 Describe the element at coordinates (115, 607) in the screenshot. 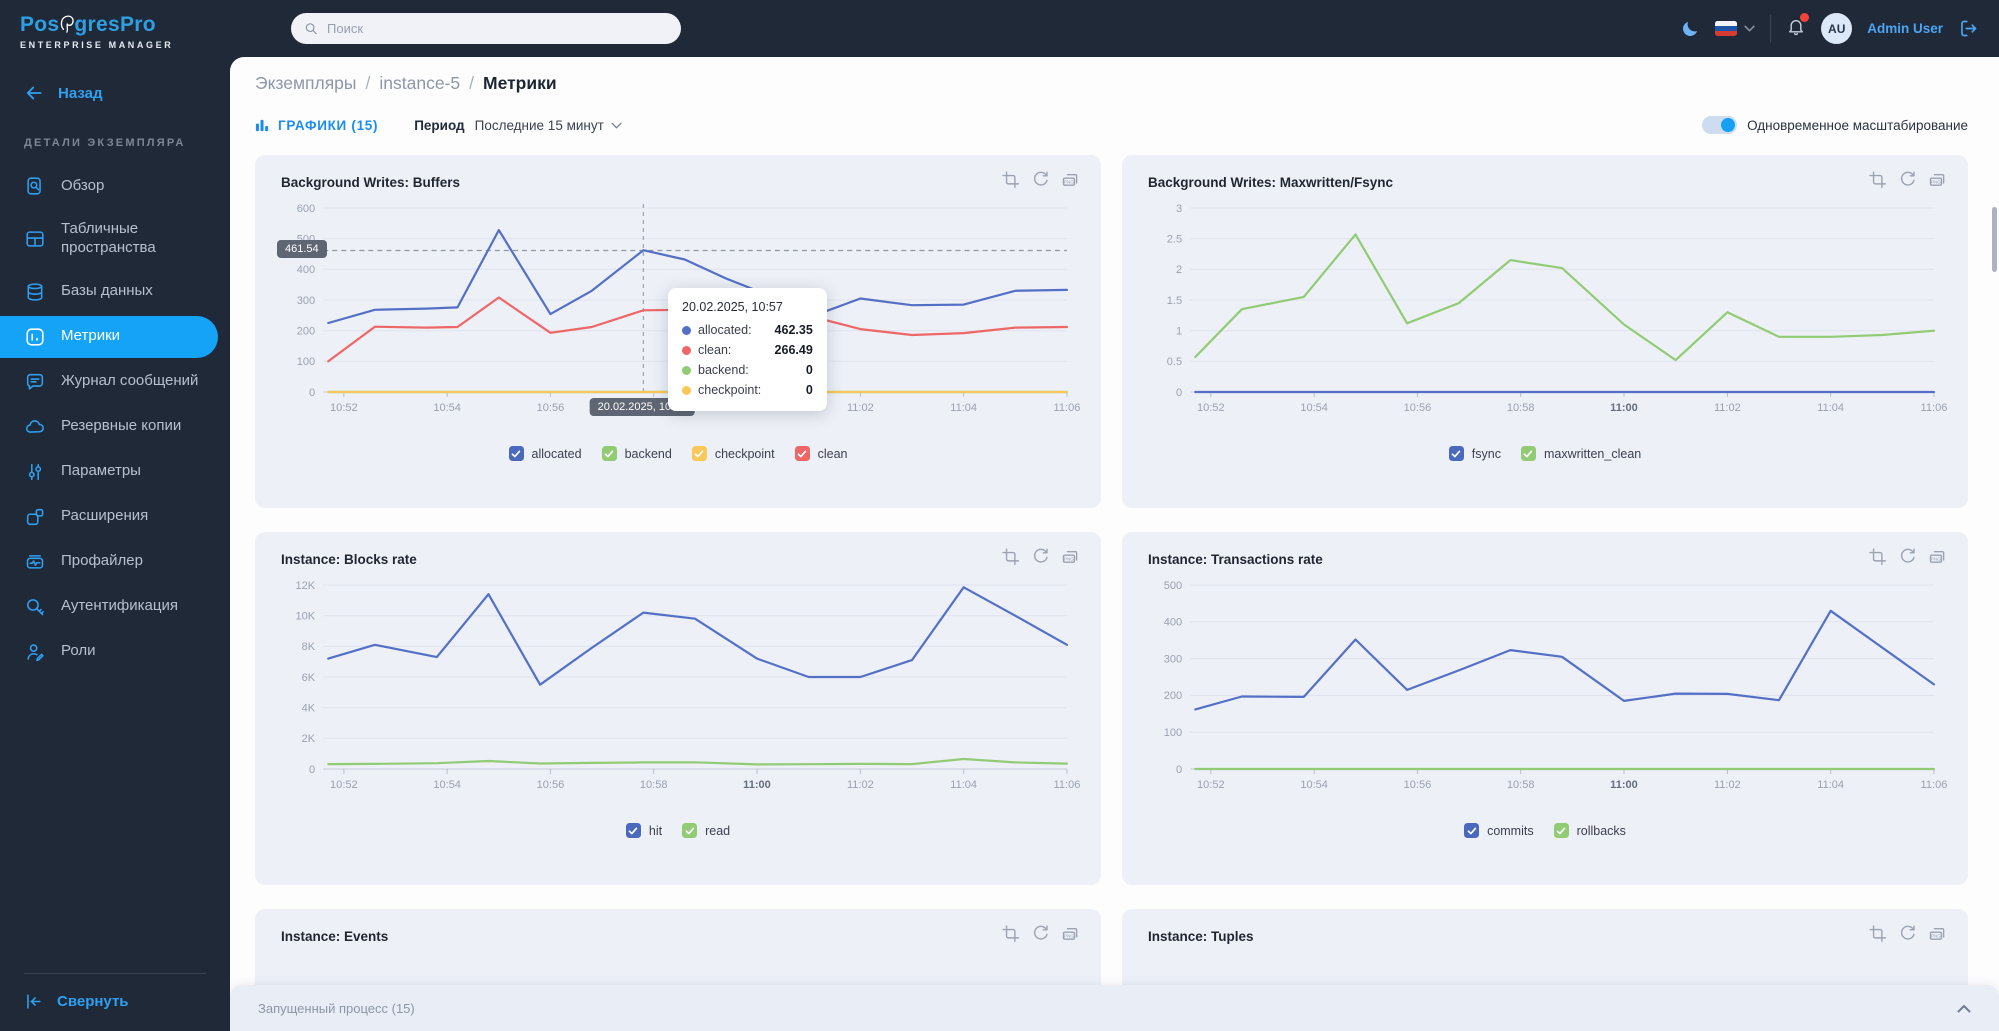

I see `sidebar-item-authentication: Аутентификация` at that location.